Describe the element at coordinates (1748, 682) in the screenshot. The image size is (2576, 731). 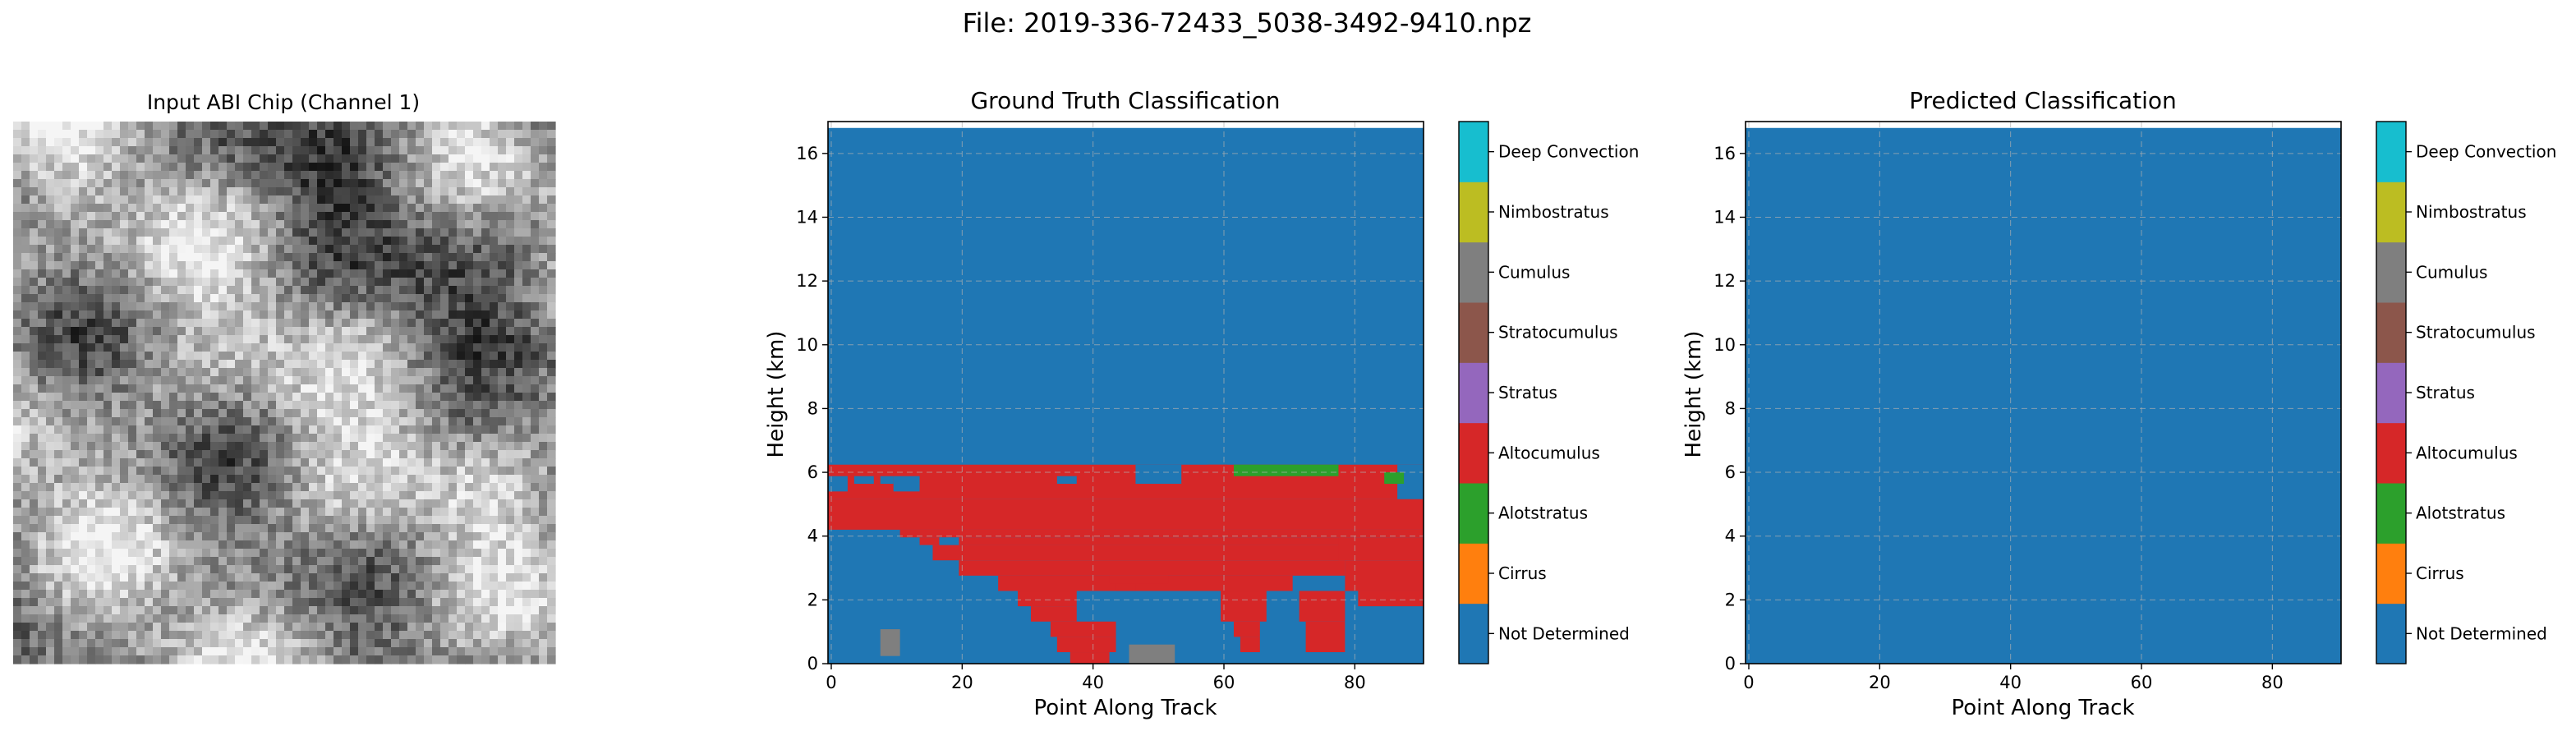
I see `x-tick-label: 0` at that location.